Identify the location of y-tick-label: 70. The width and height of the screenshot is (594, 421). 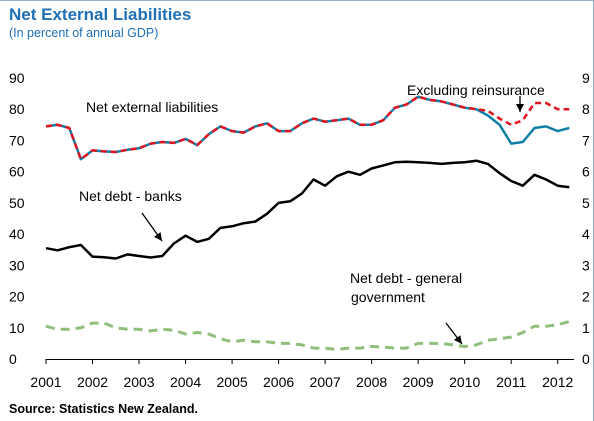
(17, 140).